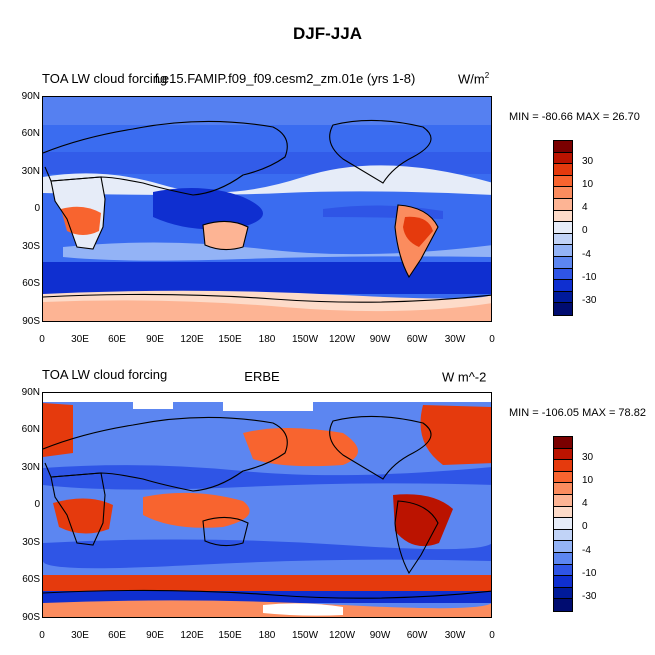 This screenshot has height=655, width=655. What do you see at coordinates (588, 457) in the screenshot?
I see `p2-colorbar-label: 30` at bounding box center [588, 457].